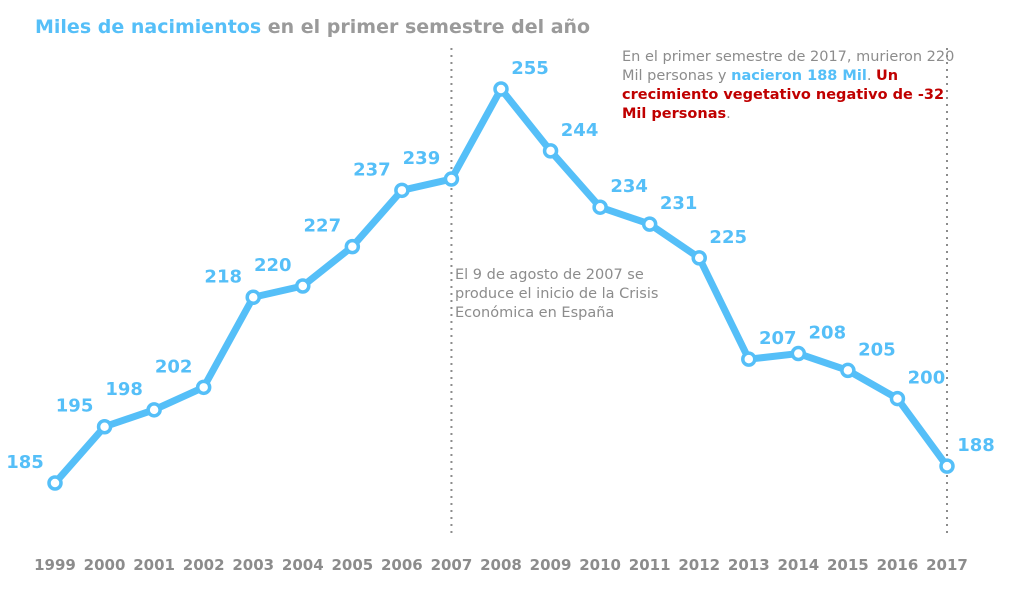  What do you see at coordinates (629, 186) in the screenshot?
I see `data-label: 234` at bounding box center [629, 186].